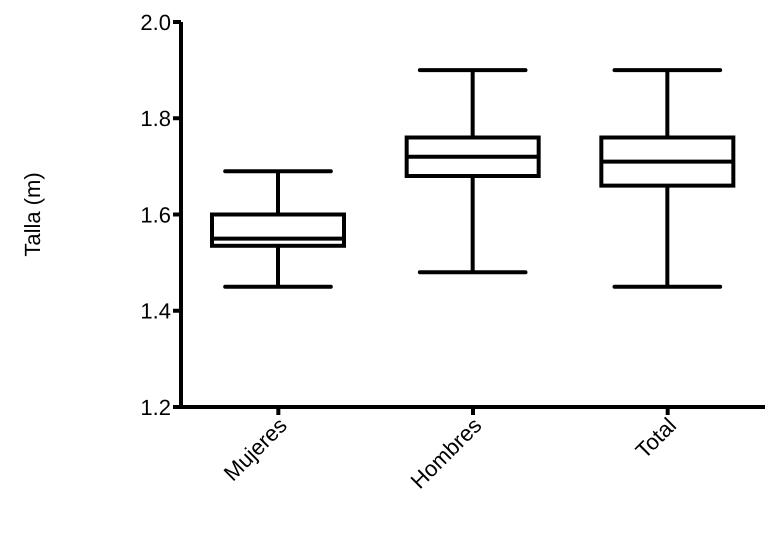 The width and height of the screenshot is (765, 533). What do you see at coordinates (155, 22) in the screenshot?
I see `y-tick-label: 2.0` at bounding box center [155, 22].